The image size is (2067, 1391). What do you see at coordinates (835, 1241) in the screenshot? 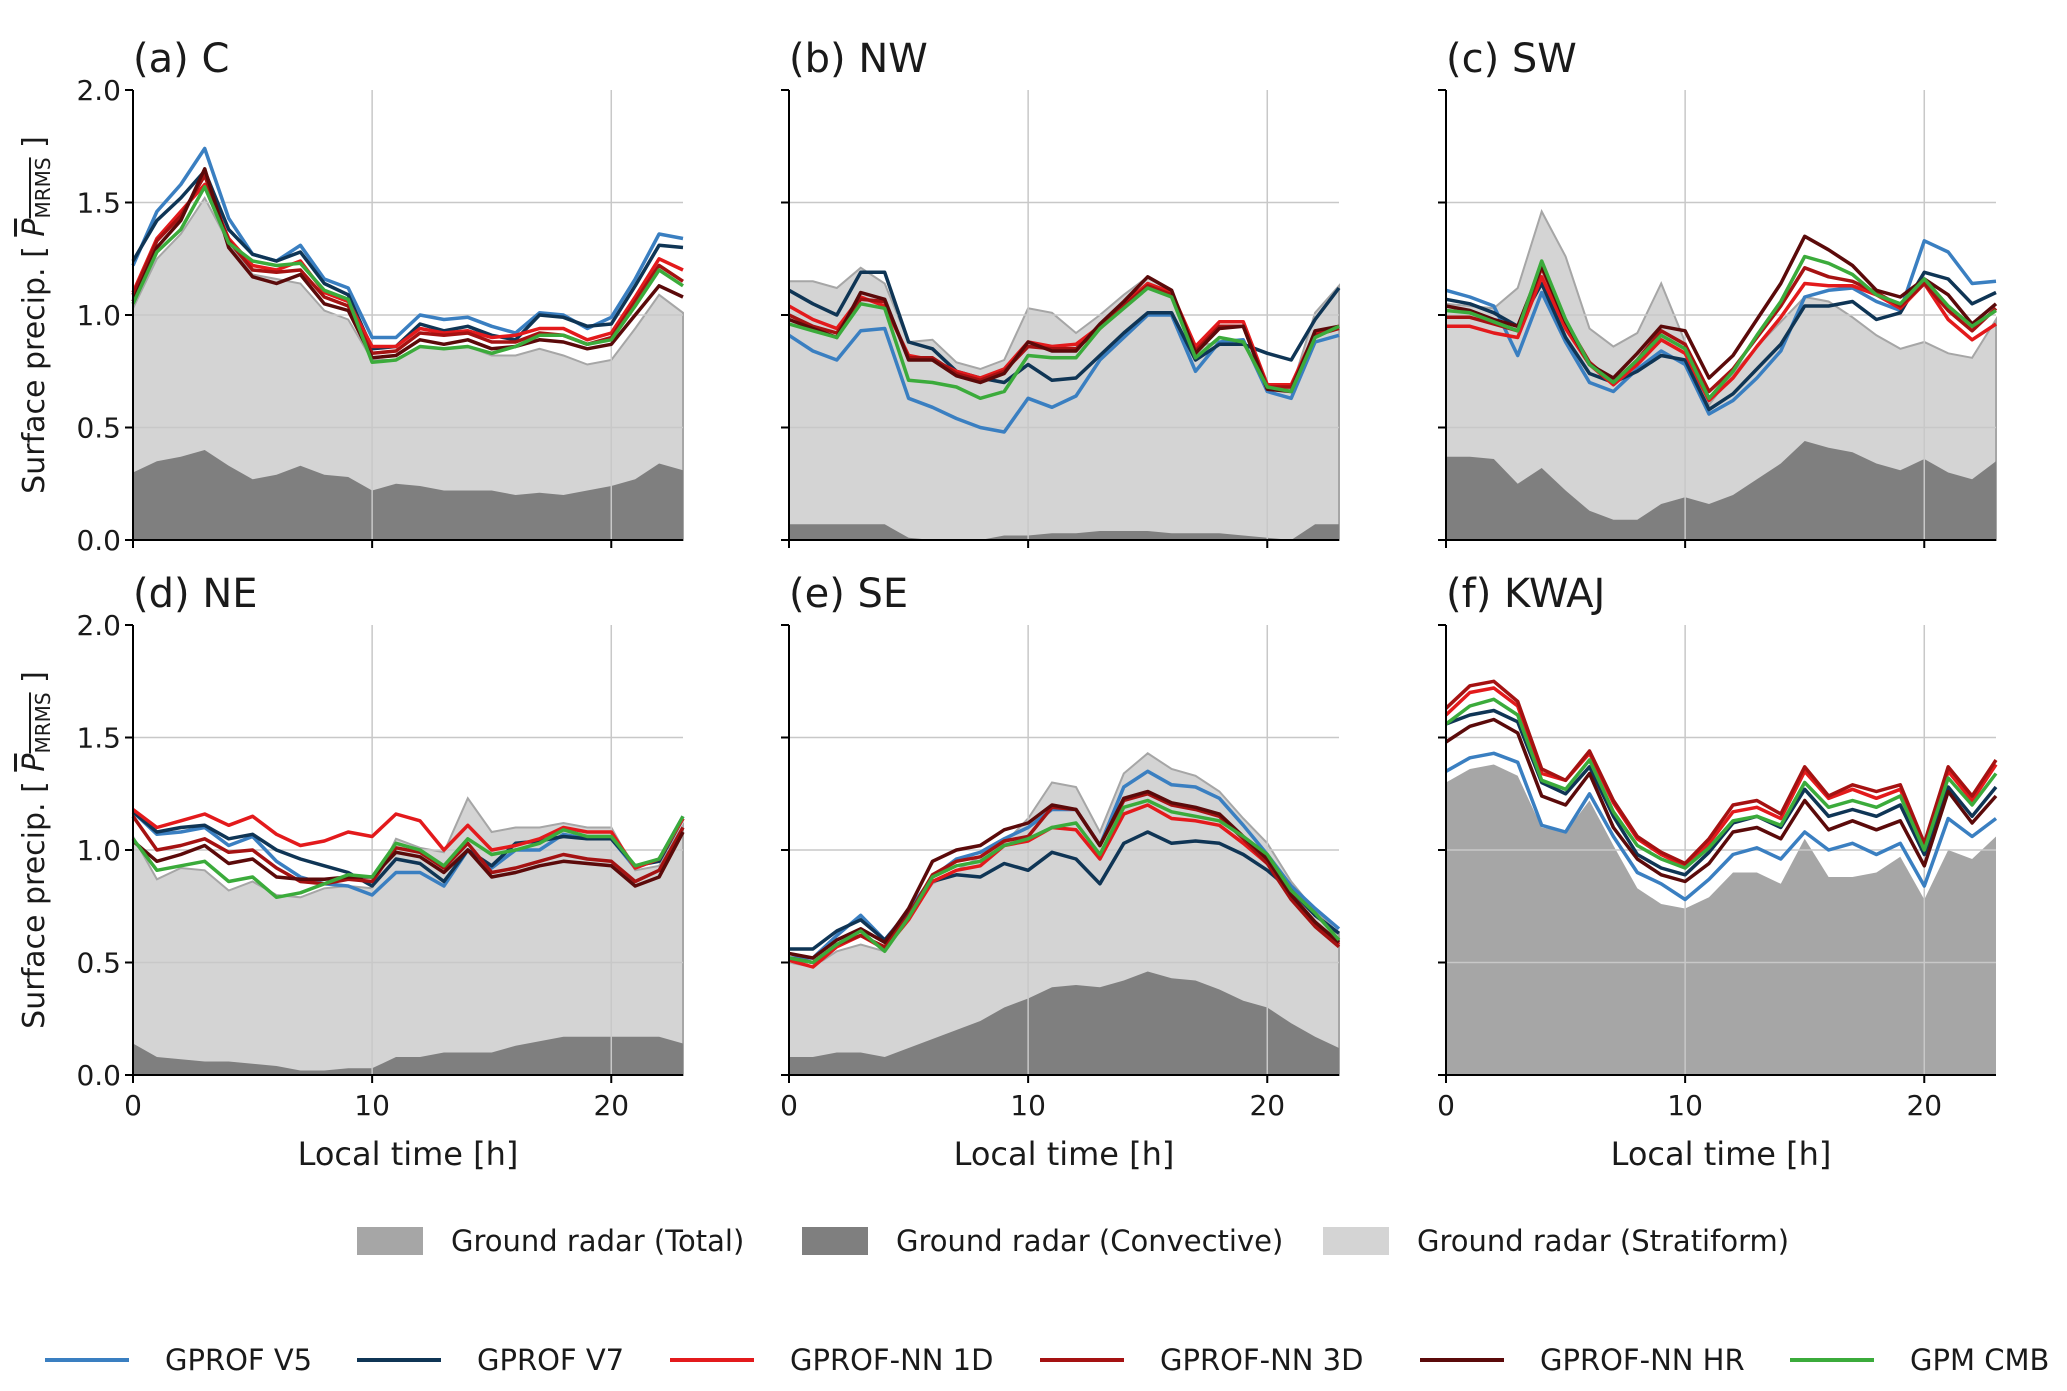
I see `legend-swatch-convective` at bounding box center [835, 1241].